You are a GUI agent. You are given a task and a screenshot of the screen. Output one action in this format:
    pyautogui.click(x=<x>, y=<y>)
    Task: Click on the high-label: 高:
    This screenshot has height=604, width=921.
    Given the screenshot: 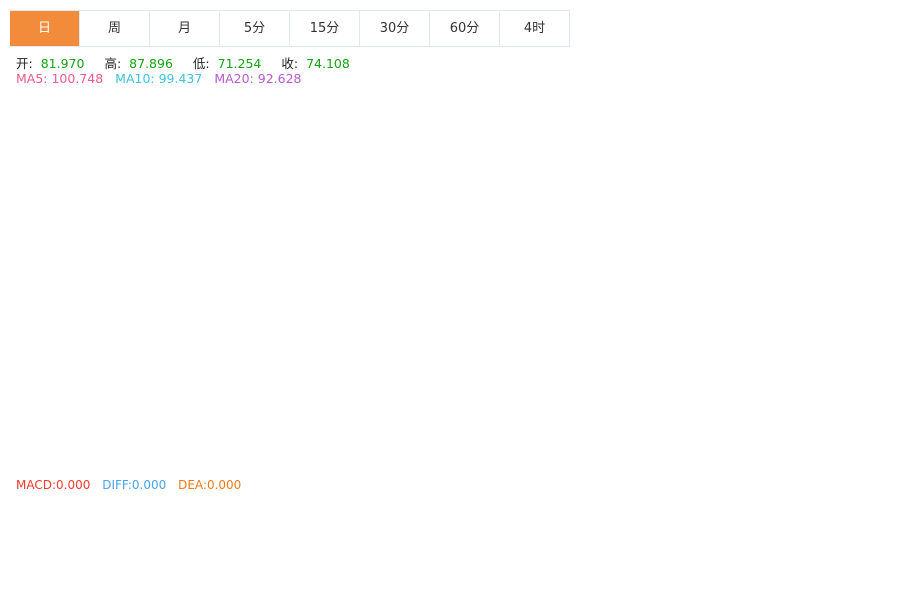 What is the action you would take?
    pyautogui.click(x=113, y=63)
    